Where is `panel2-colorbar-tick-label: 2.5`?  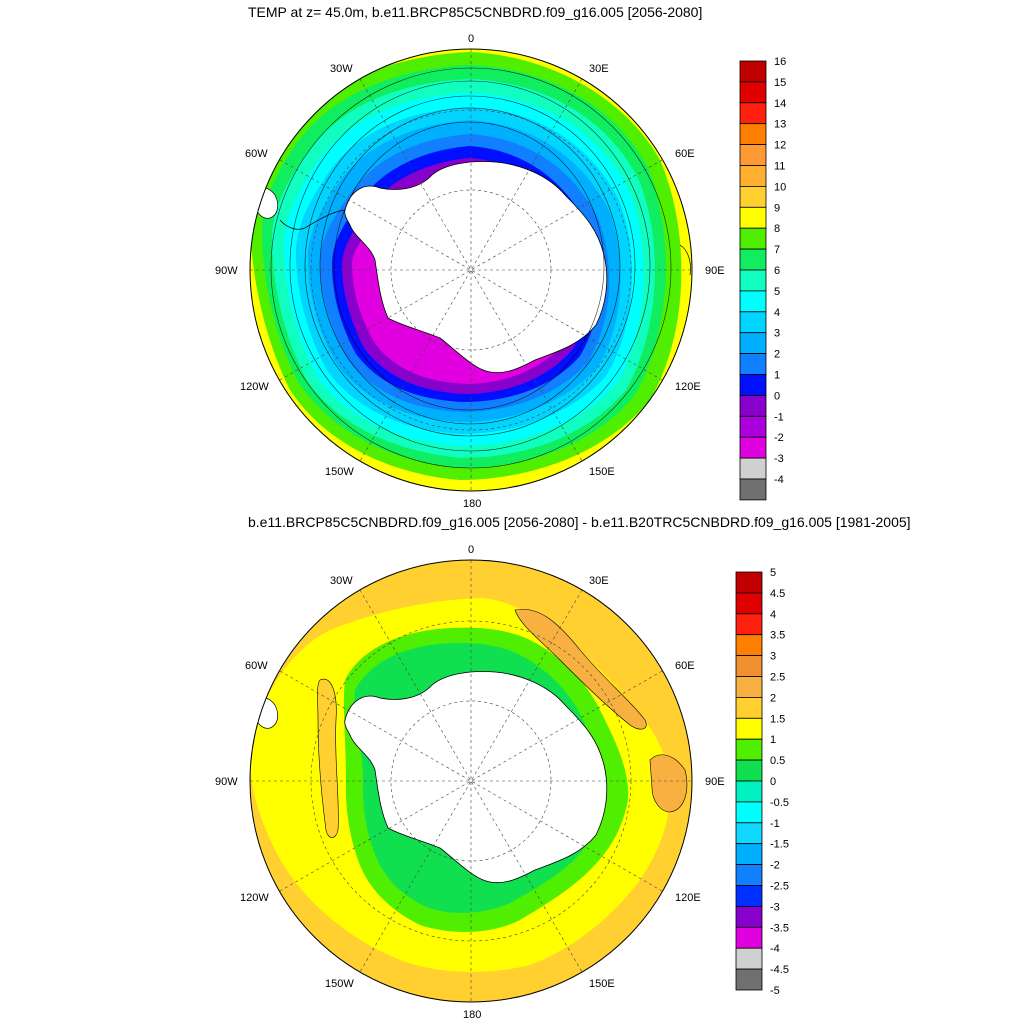
panel2-colorbar-tick-label: 2.5 is located at coordinates (777, 678).